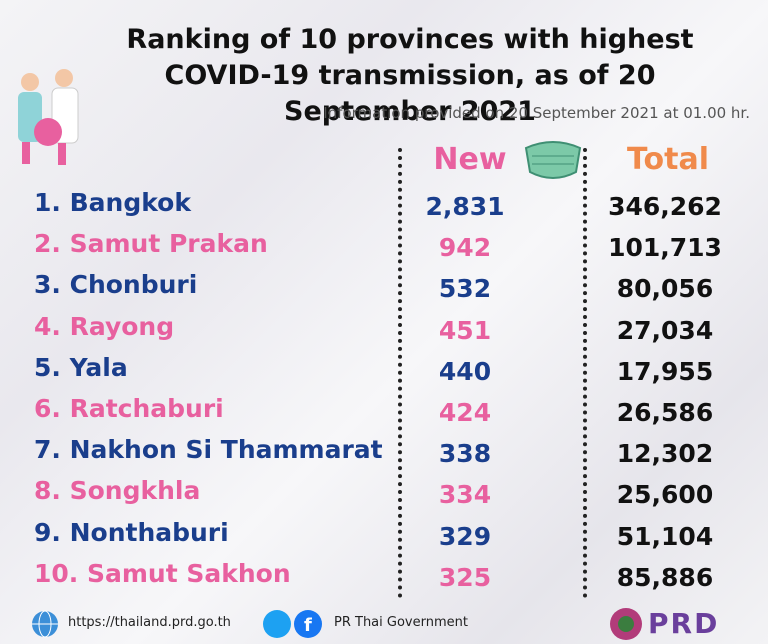 This screenshot has height=644, width=768. Describe the element at coordinates (117, 491) in the screenshot. I see `province: 8. Songkhla` at that location.